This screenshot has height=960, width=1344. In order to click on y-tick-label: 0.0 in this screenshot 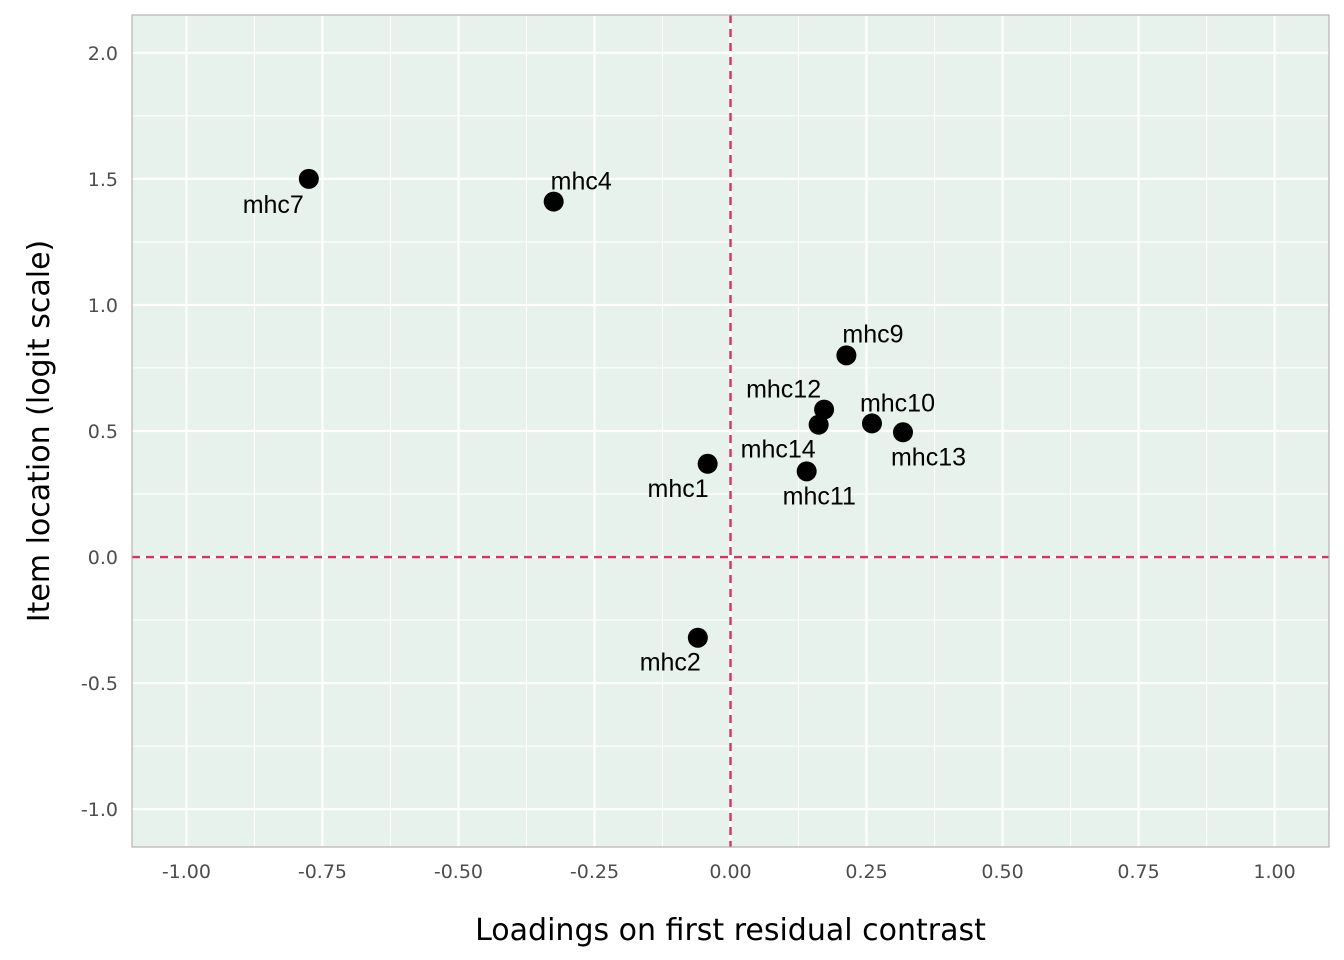, I will do `click(103, 558)`.